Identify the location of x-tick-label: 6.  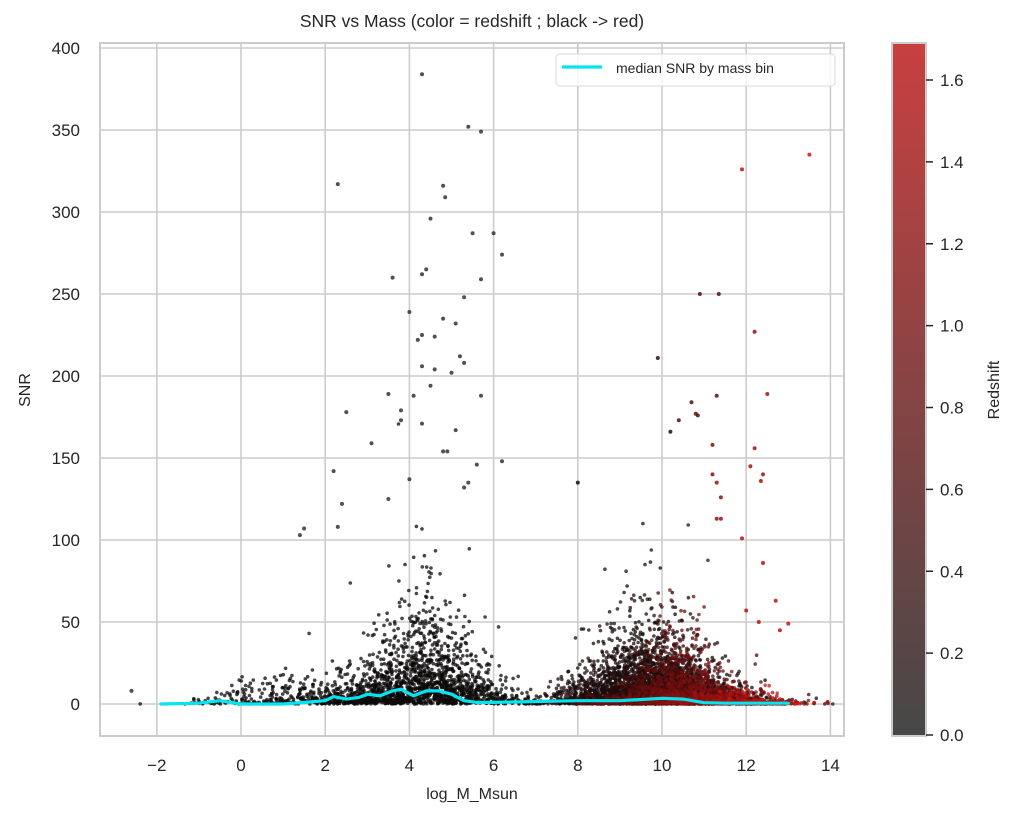
(493, 765).